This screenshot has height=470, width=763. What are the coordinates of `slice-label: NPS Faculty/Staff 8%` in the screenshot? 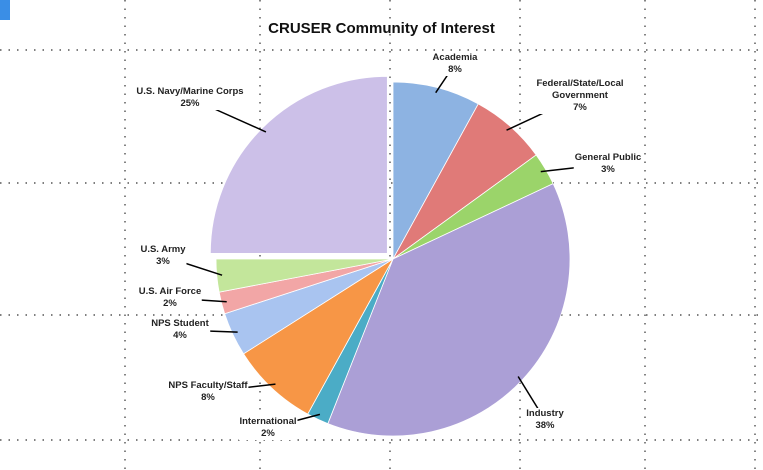 It's located at (208, 392).